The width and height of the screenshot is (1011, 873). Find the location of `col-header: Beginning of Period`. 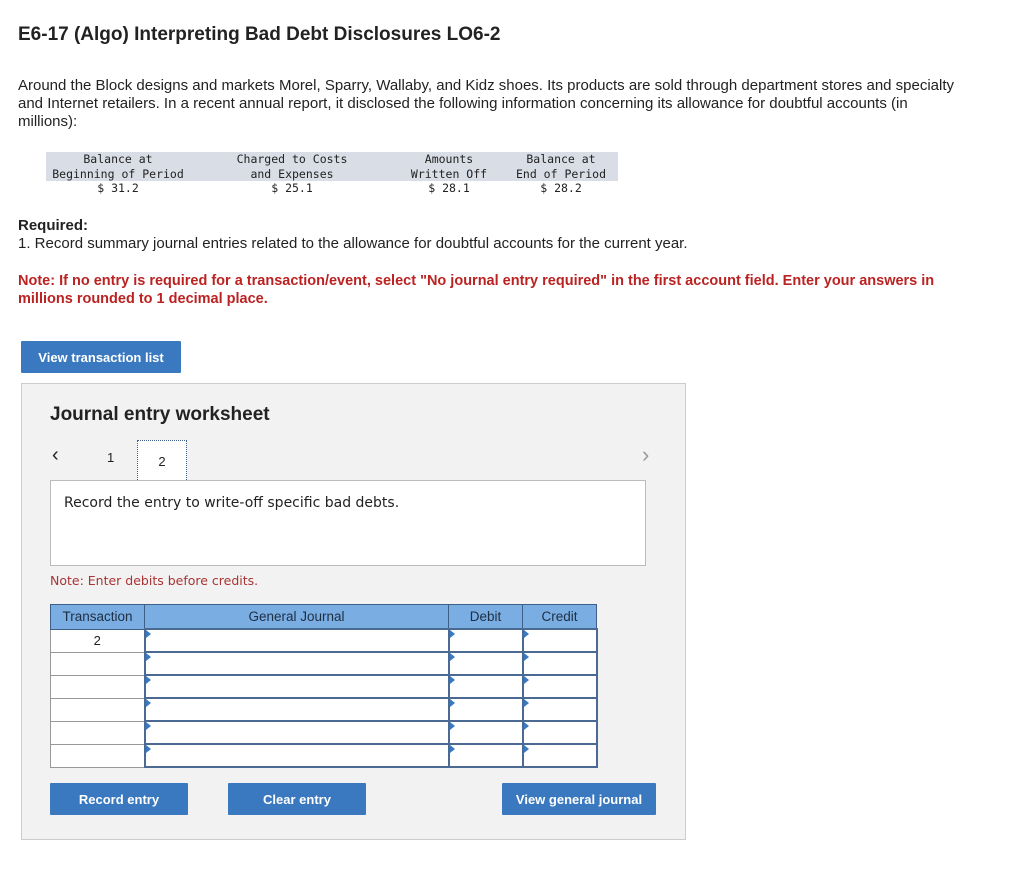

col-header: Beginning of Period is located at coordinates (118, 173).